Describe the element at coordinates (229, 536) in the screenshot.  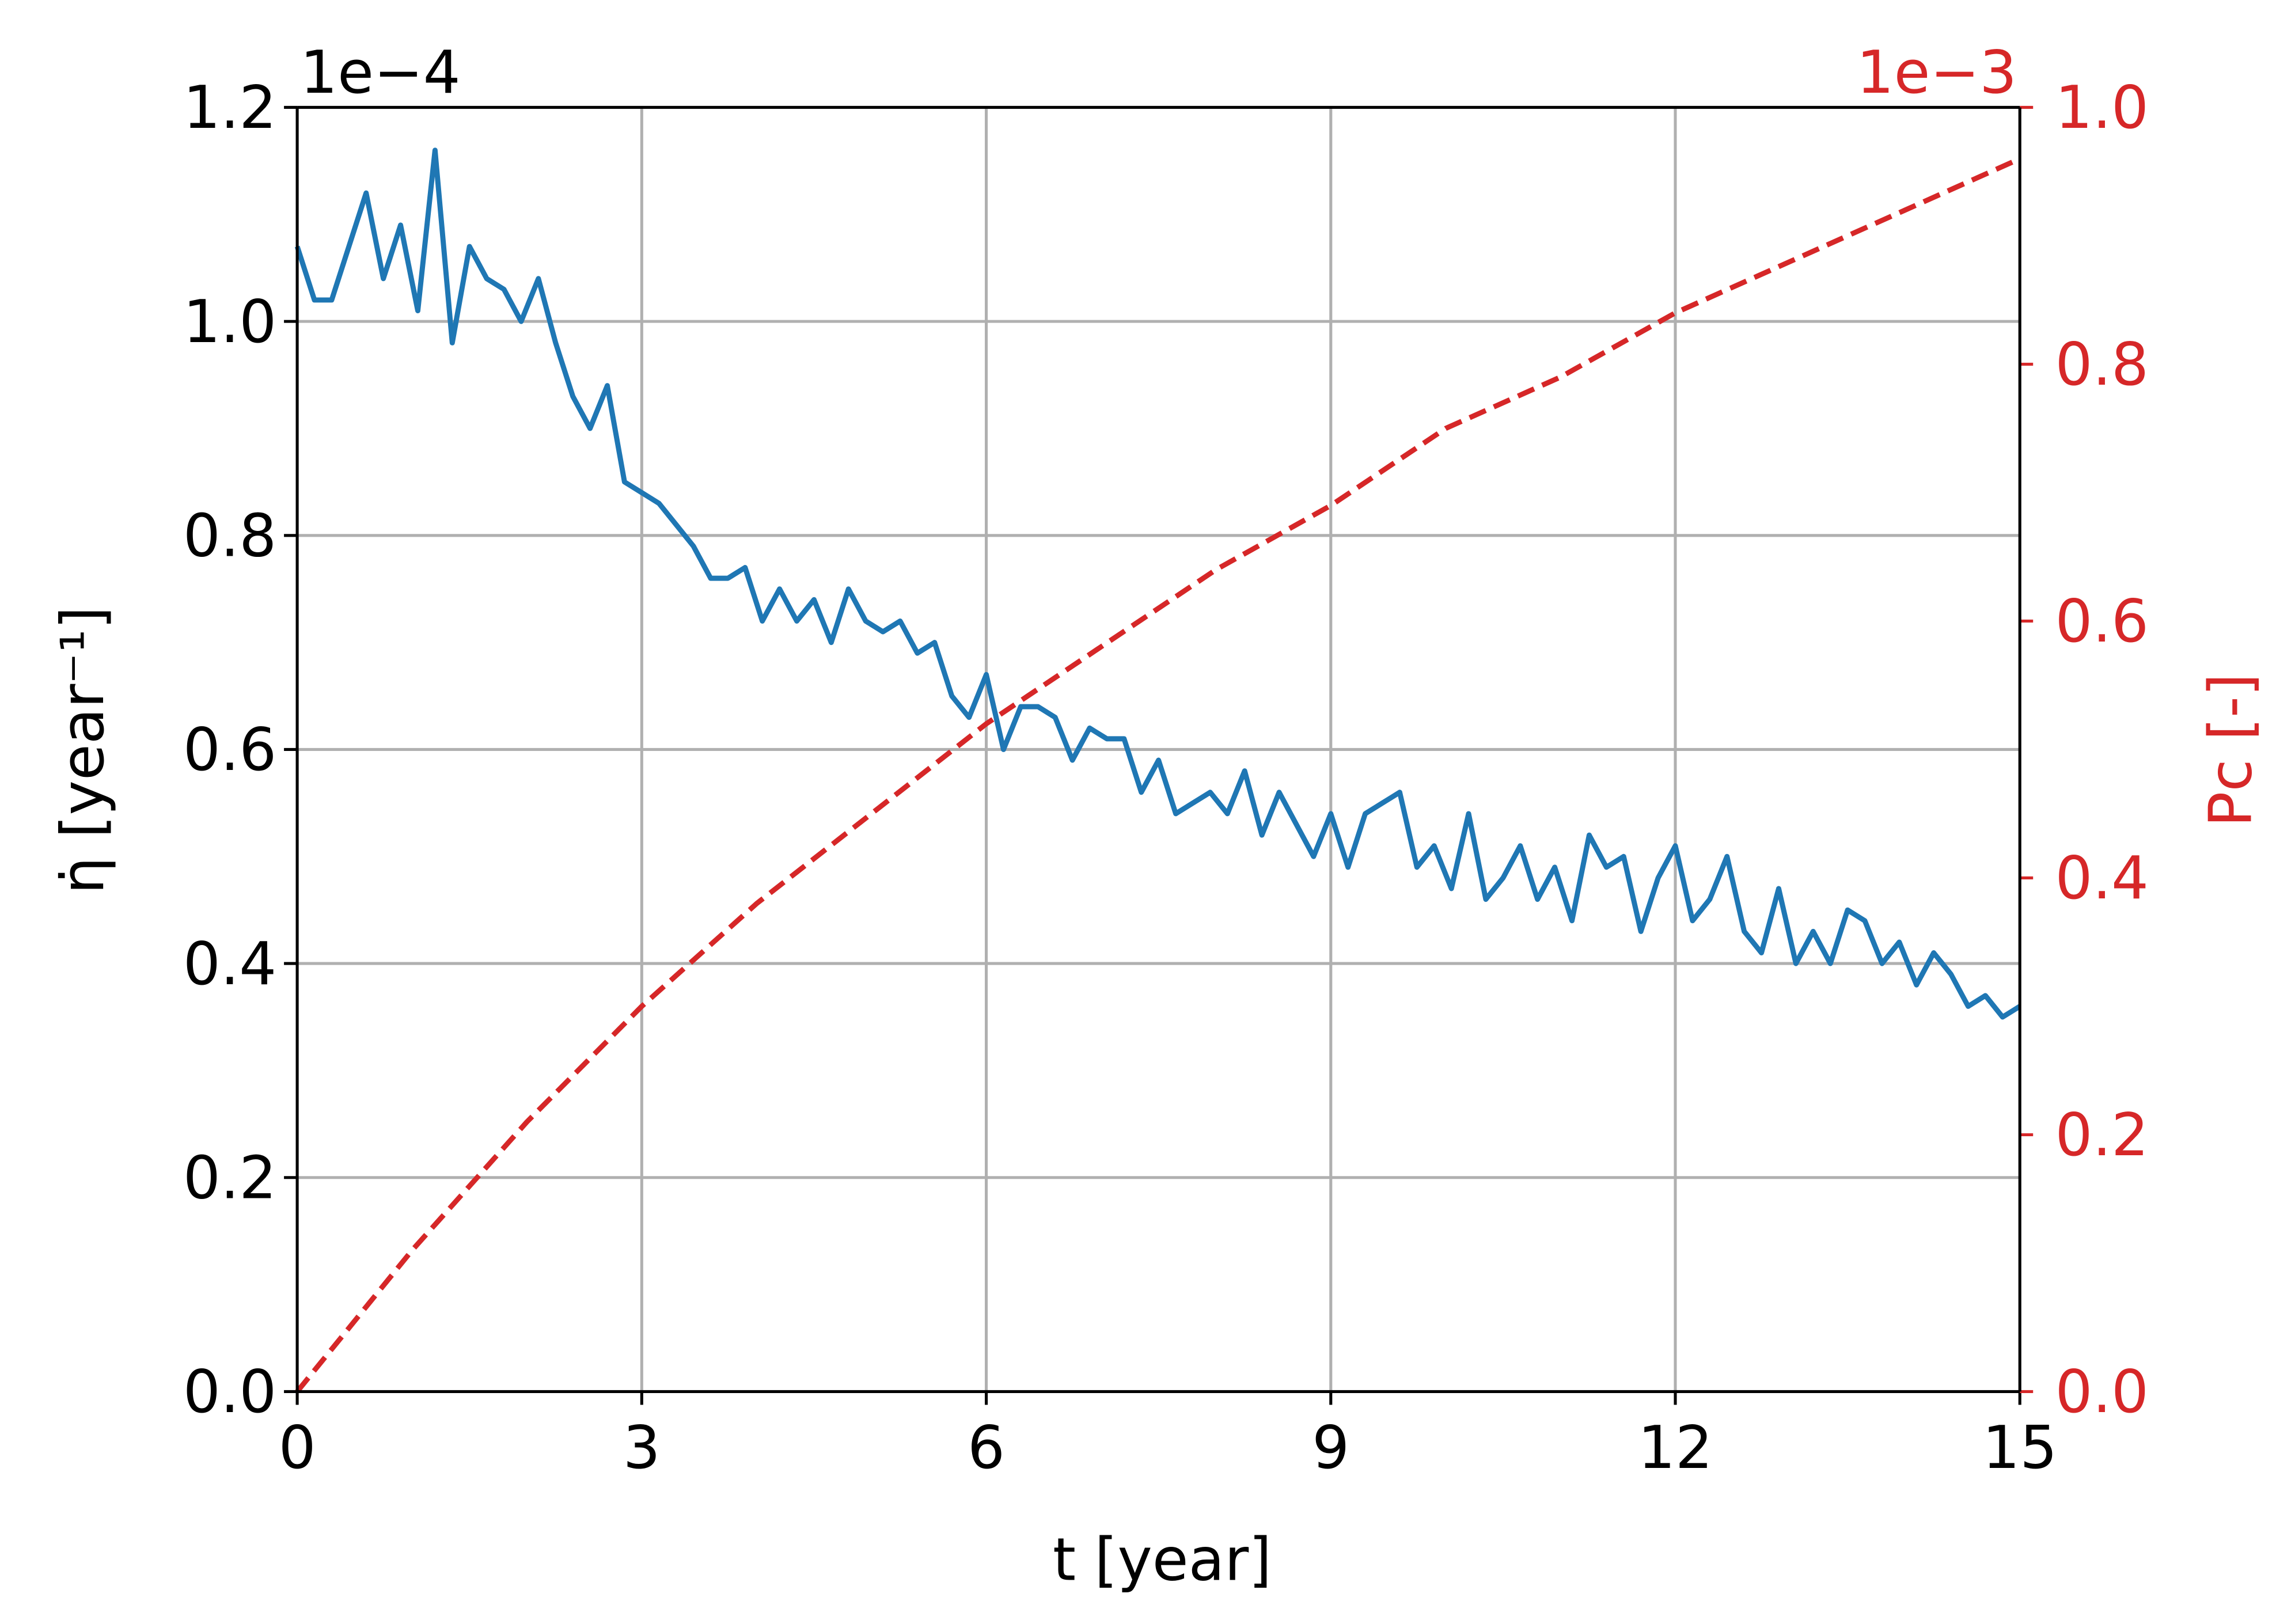
I see `y-tick-label: 0.8` at that location.